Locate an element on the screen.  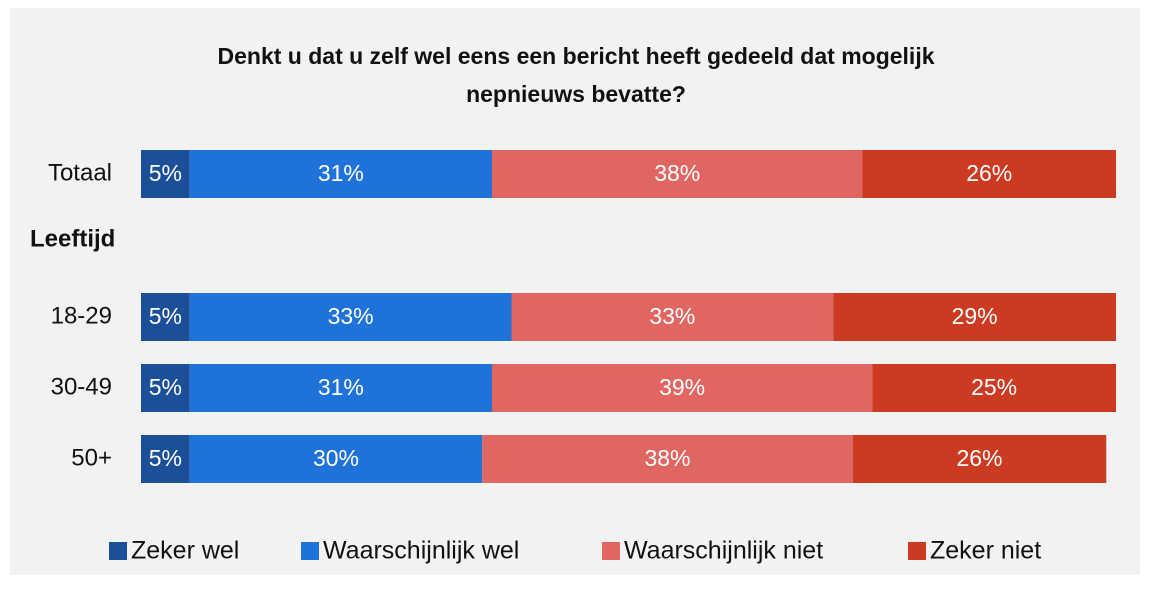
data-label: 30% is located at coordinates (336, 458).